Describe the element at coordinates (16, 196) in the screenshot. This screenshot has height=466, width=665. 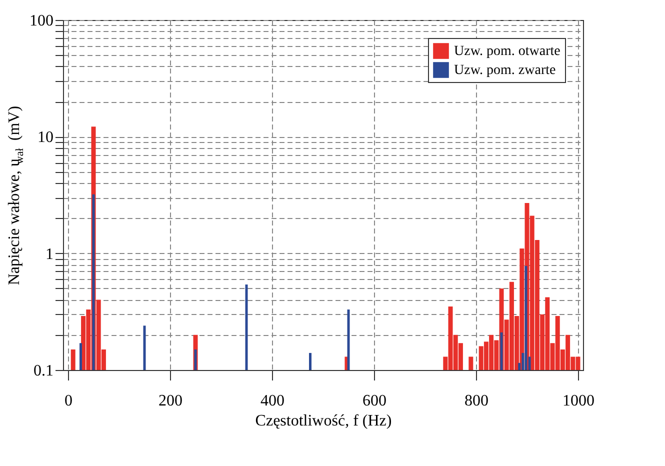
I see `y-axis-title: Napięcie wałowe, uwał (mV)` at that location.